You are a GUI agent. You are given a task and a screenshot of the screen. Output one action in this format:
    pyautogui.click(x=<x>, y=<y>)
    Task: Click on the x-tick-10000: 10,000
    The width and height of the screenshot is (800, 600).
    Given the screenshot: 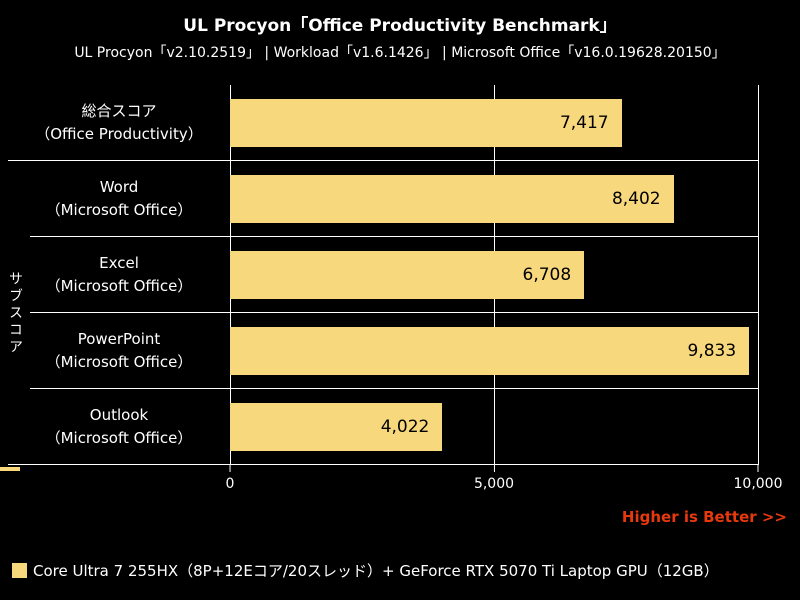 What is the action you would take?
    pyautogui.click(x=758, y=478)
    